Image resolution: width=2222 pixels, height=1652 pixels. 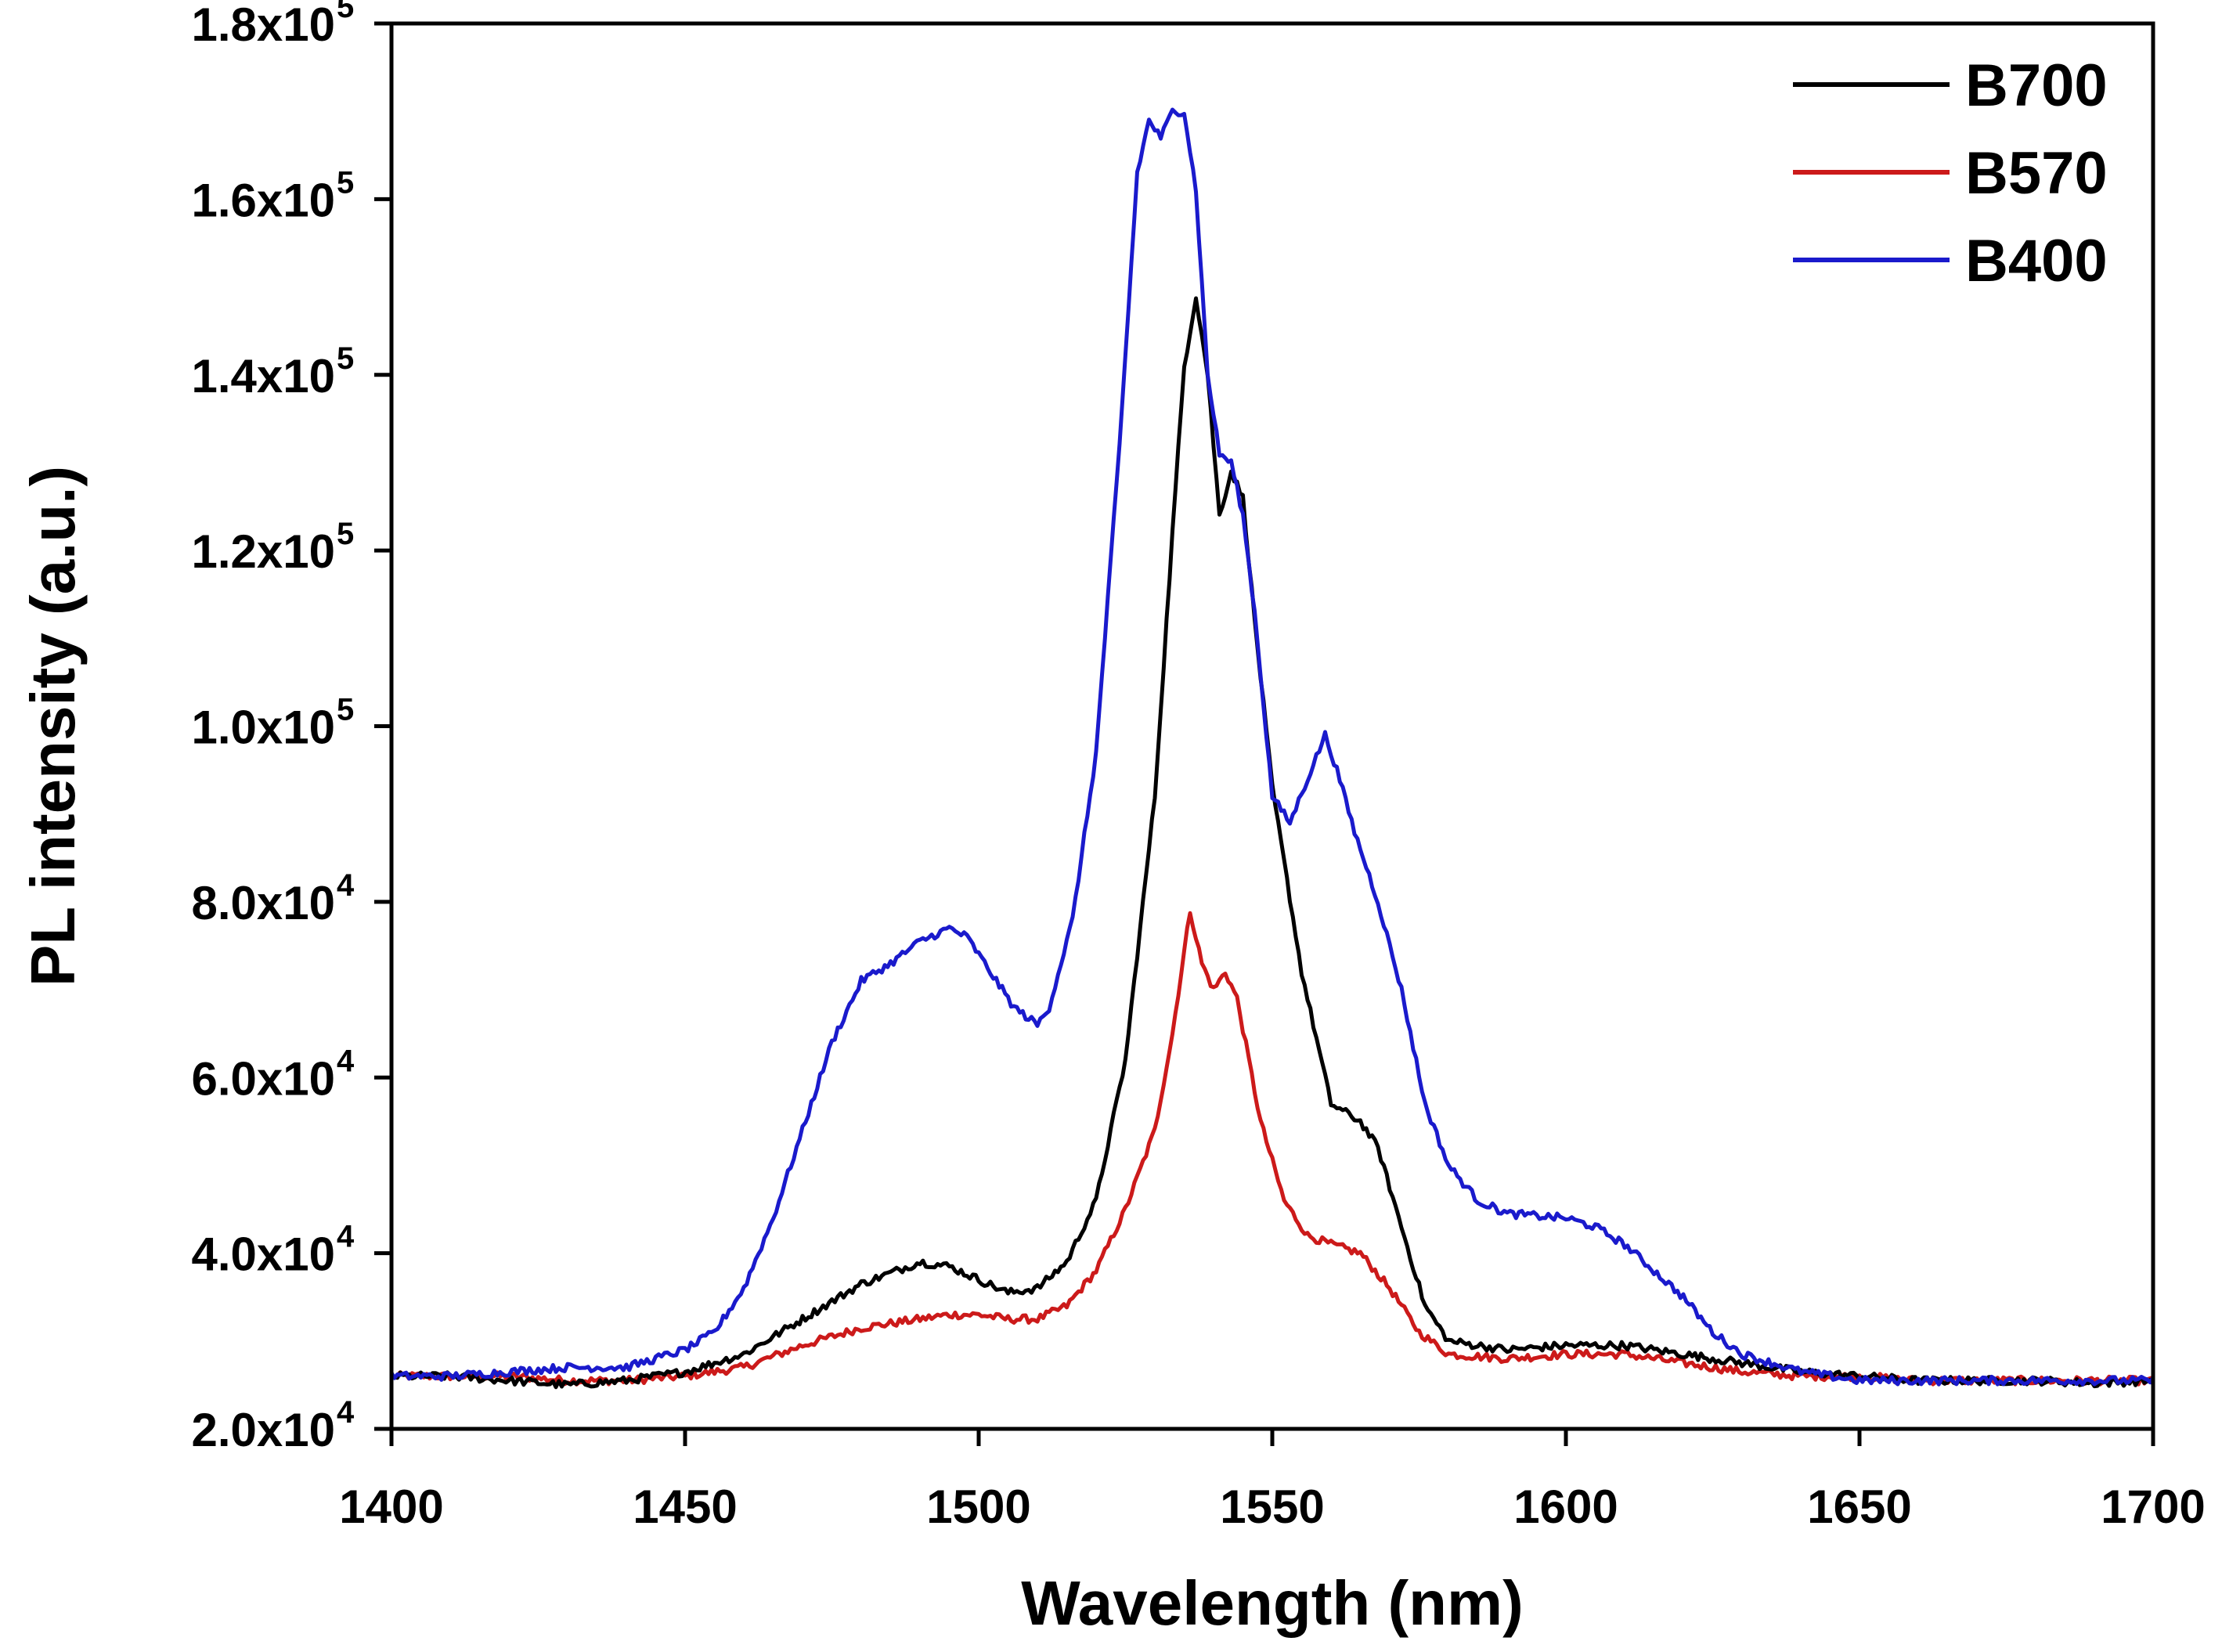 I want to click on y-tick-label: 1.4x10, so click(x=263, y=376).